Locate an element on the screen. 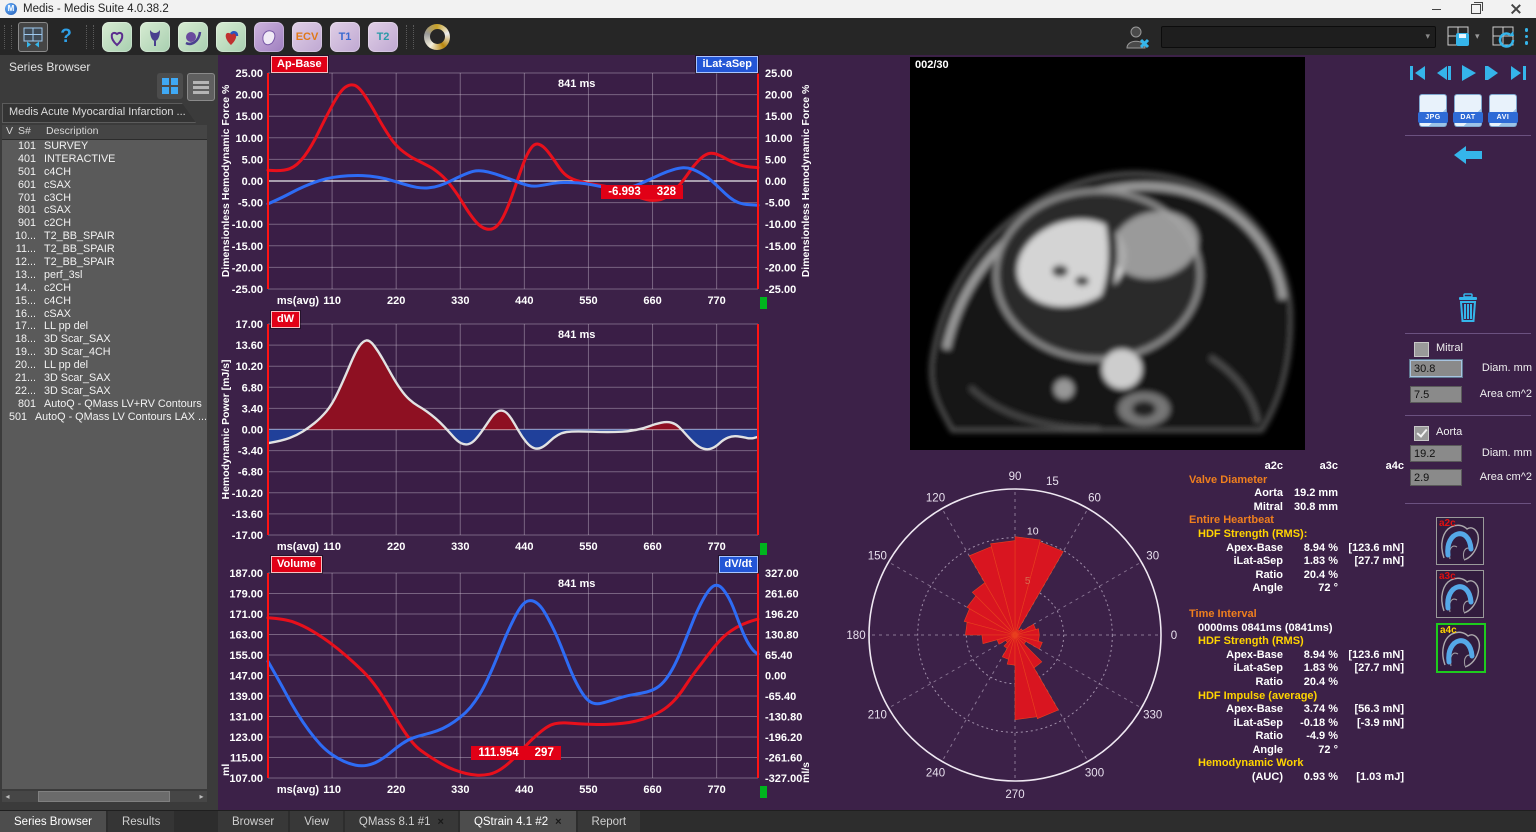  mitral-area-input is located at coordinates (1436, 394).